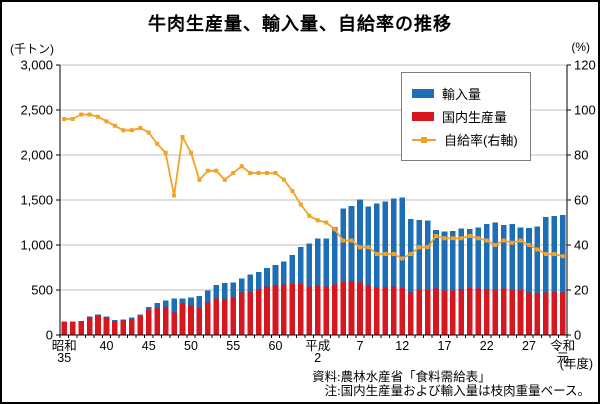  Describe the element at coordinates (42, 290) in the screenshot. I see `left-tick-label: 500` at that location.